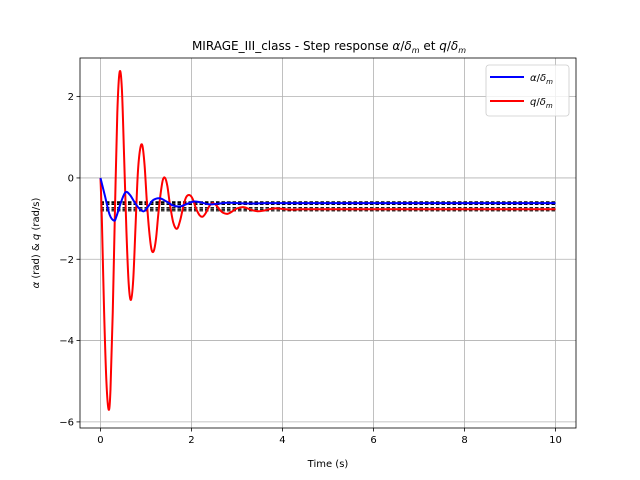  I want to click on y-tick-label: 0, so click(71, 178).